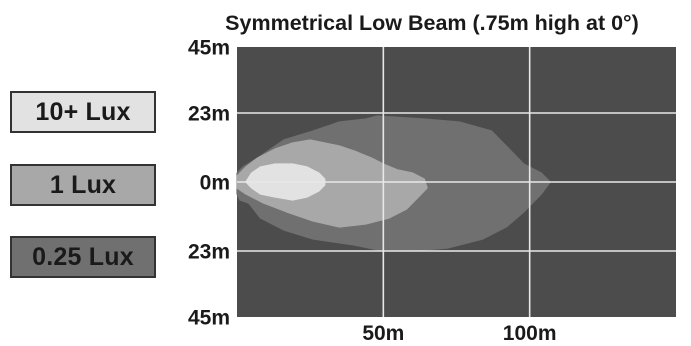 The image size is (691, 346). I want to click on legend-label: 10+ Lux, so click(83, 111).